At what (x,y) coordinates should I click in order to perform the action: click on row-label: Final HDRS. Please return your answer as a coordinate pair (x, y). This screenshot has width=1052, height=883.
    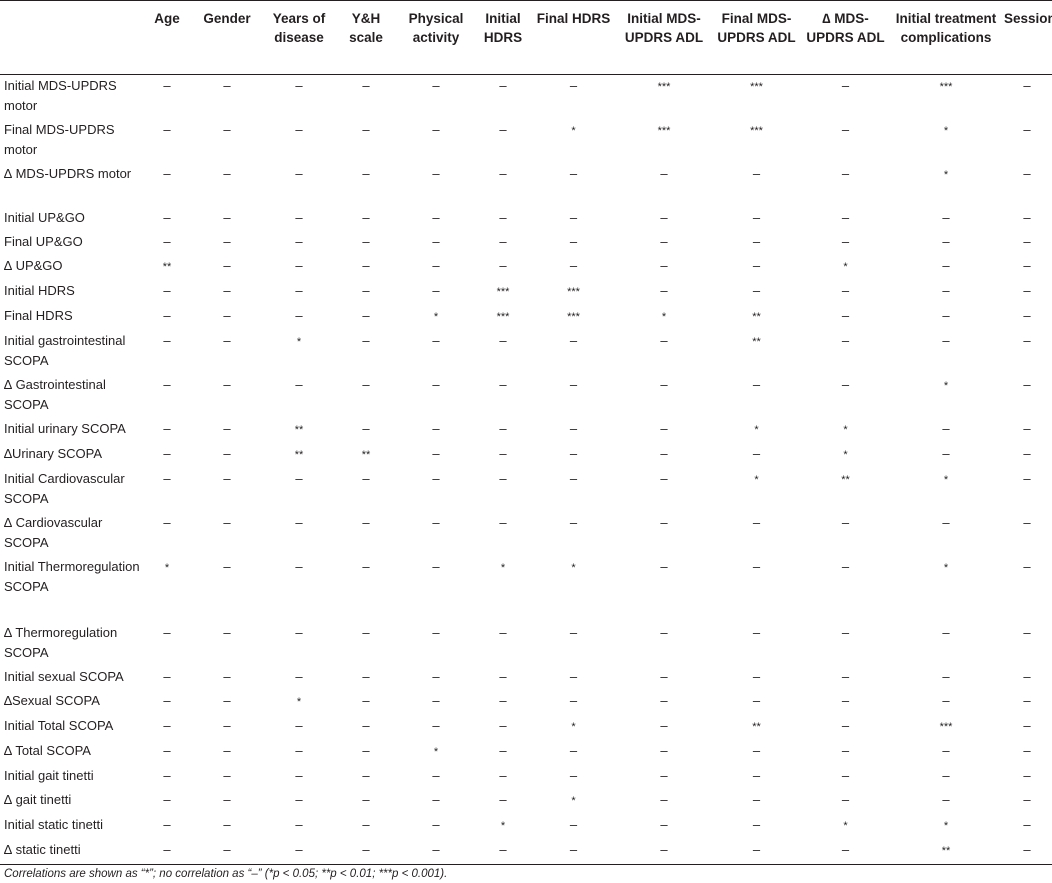
    Looking at the image, I should click on (38, 315).